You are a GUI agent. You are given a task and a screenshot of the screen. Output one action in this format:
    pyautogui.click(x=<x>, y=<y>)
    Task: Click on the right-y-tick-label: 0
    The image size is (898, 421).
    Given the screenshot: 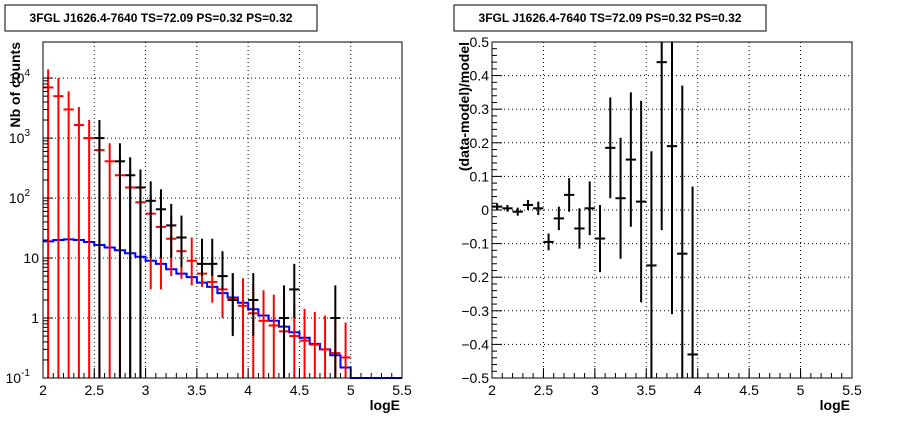 What is the action you would take?
    pyautogui.click(x=485, y=210)
    